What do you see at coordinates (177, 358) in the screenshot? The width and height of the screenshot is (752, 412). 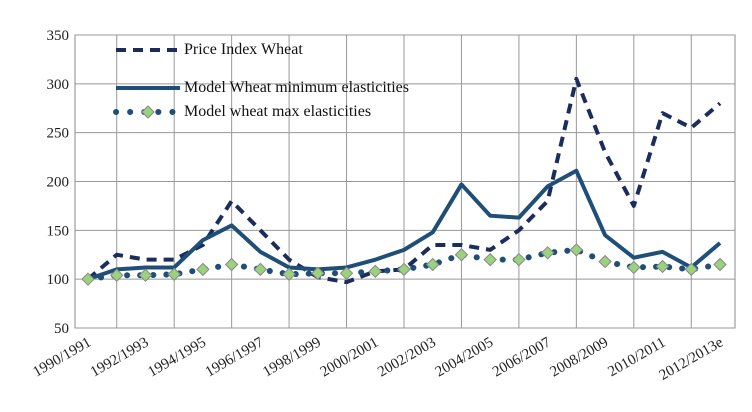 I see `x-tick-label: 1994/1995` at bounding box center [177, 358].